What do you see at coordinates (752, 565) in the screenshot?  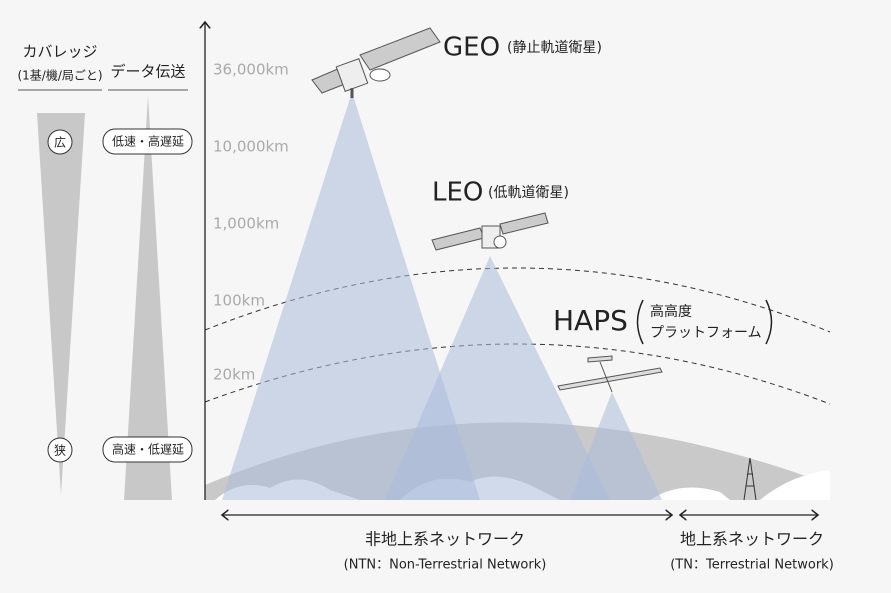 I see `tn-note: (TN：Terrestrial Network)` at bounding box center [752, 565].